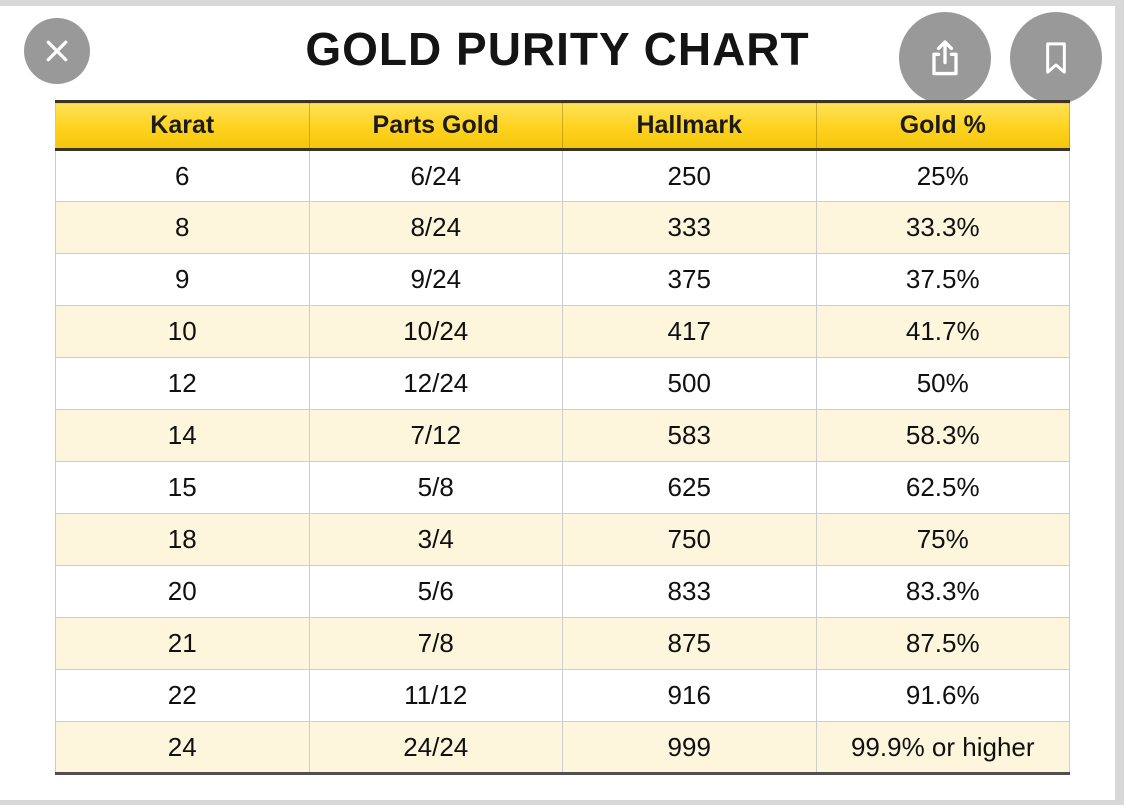 Image resolution: width=1124 pixels, height=805 pixels. Describe the element at coordinates (182, 383) in the screenshot. I see `table-cell: 12` at that location.